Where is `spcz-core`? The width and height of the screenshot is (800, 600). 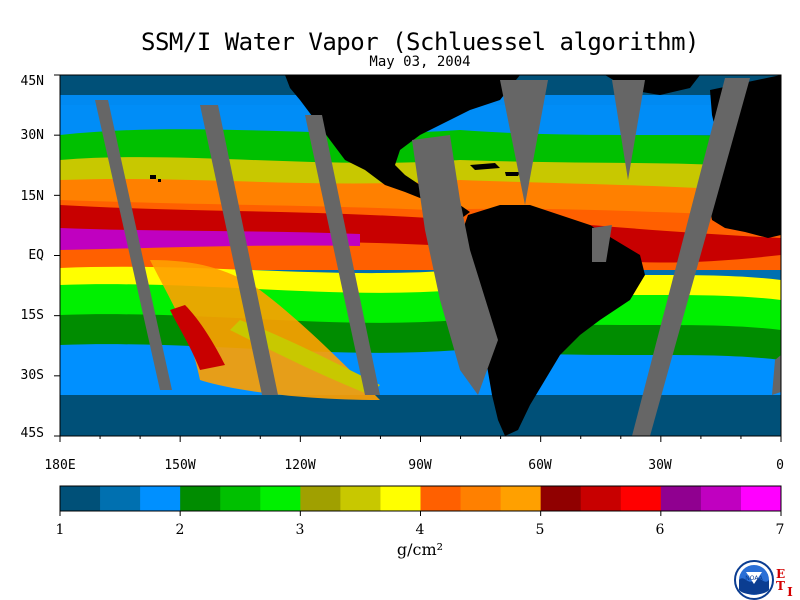 spcz-core is located at coordinates (197, 337).